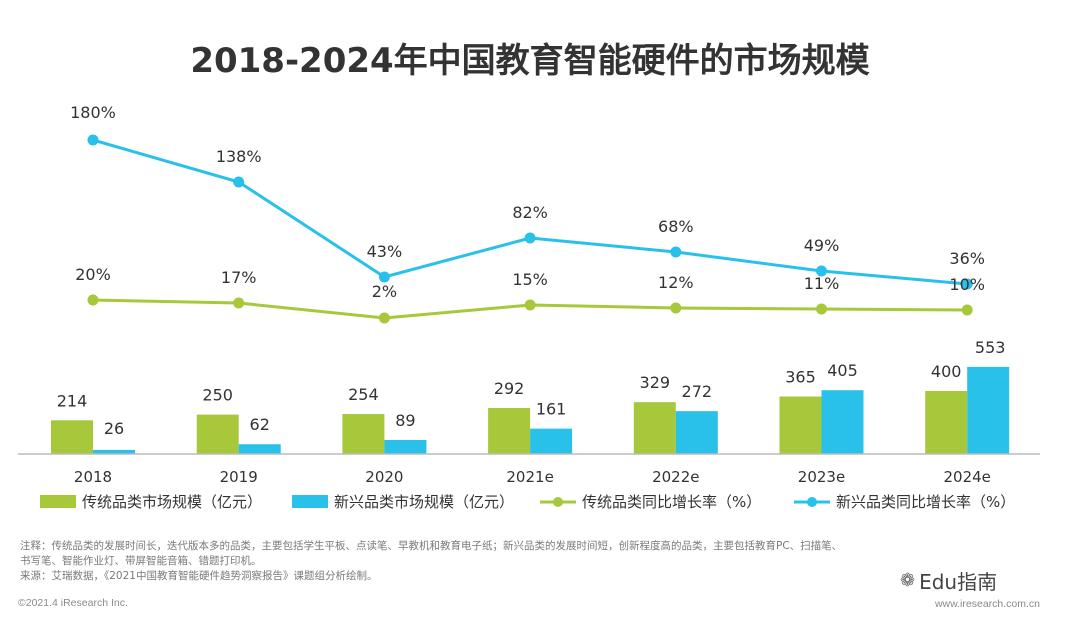 The width and height of the screenshot is (1080, 628). I want to click on line-value-label: 49%, so click(822, 245).